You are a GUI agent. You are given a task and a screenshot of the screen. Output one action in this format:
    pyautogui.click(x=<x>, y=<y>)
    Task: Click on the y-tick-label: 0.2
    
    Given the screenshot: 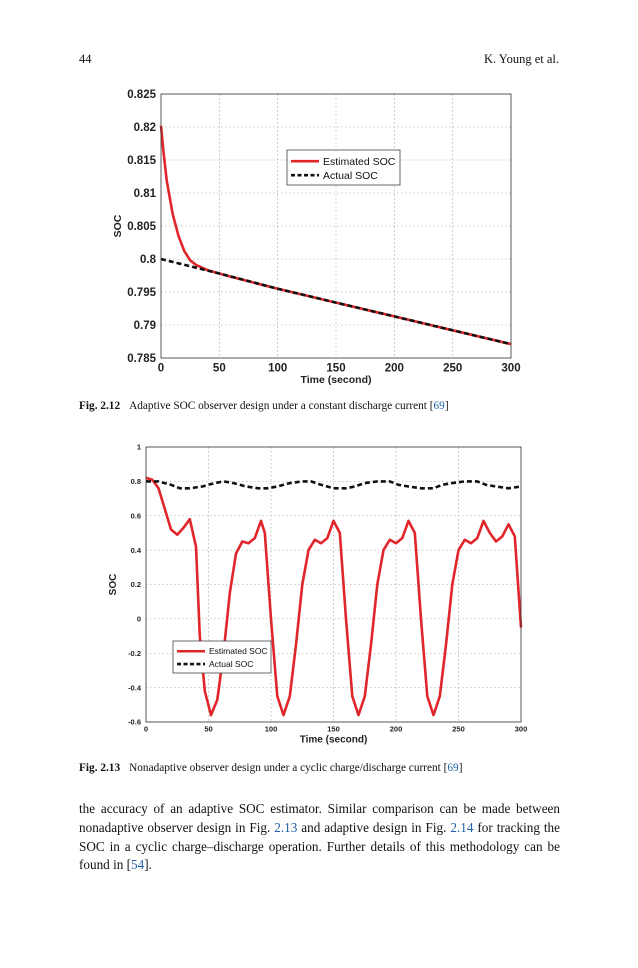 What is the action you would take?
    pyautogui.click(x=136, y=584)
    